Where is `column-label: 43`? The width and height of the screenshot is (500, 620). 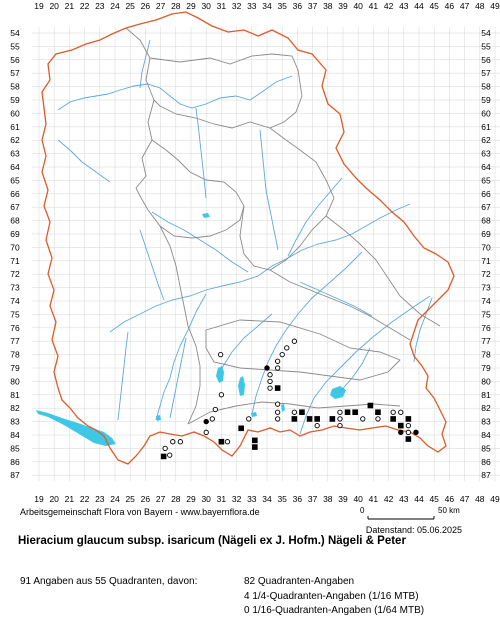
column-label: 43 is located at coordinates (404, 499).